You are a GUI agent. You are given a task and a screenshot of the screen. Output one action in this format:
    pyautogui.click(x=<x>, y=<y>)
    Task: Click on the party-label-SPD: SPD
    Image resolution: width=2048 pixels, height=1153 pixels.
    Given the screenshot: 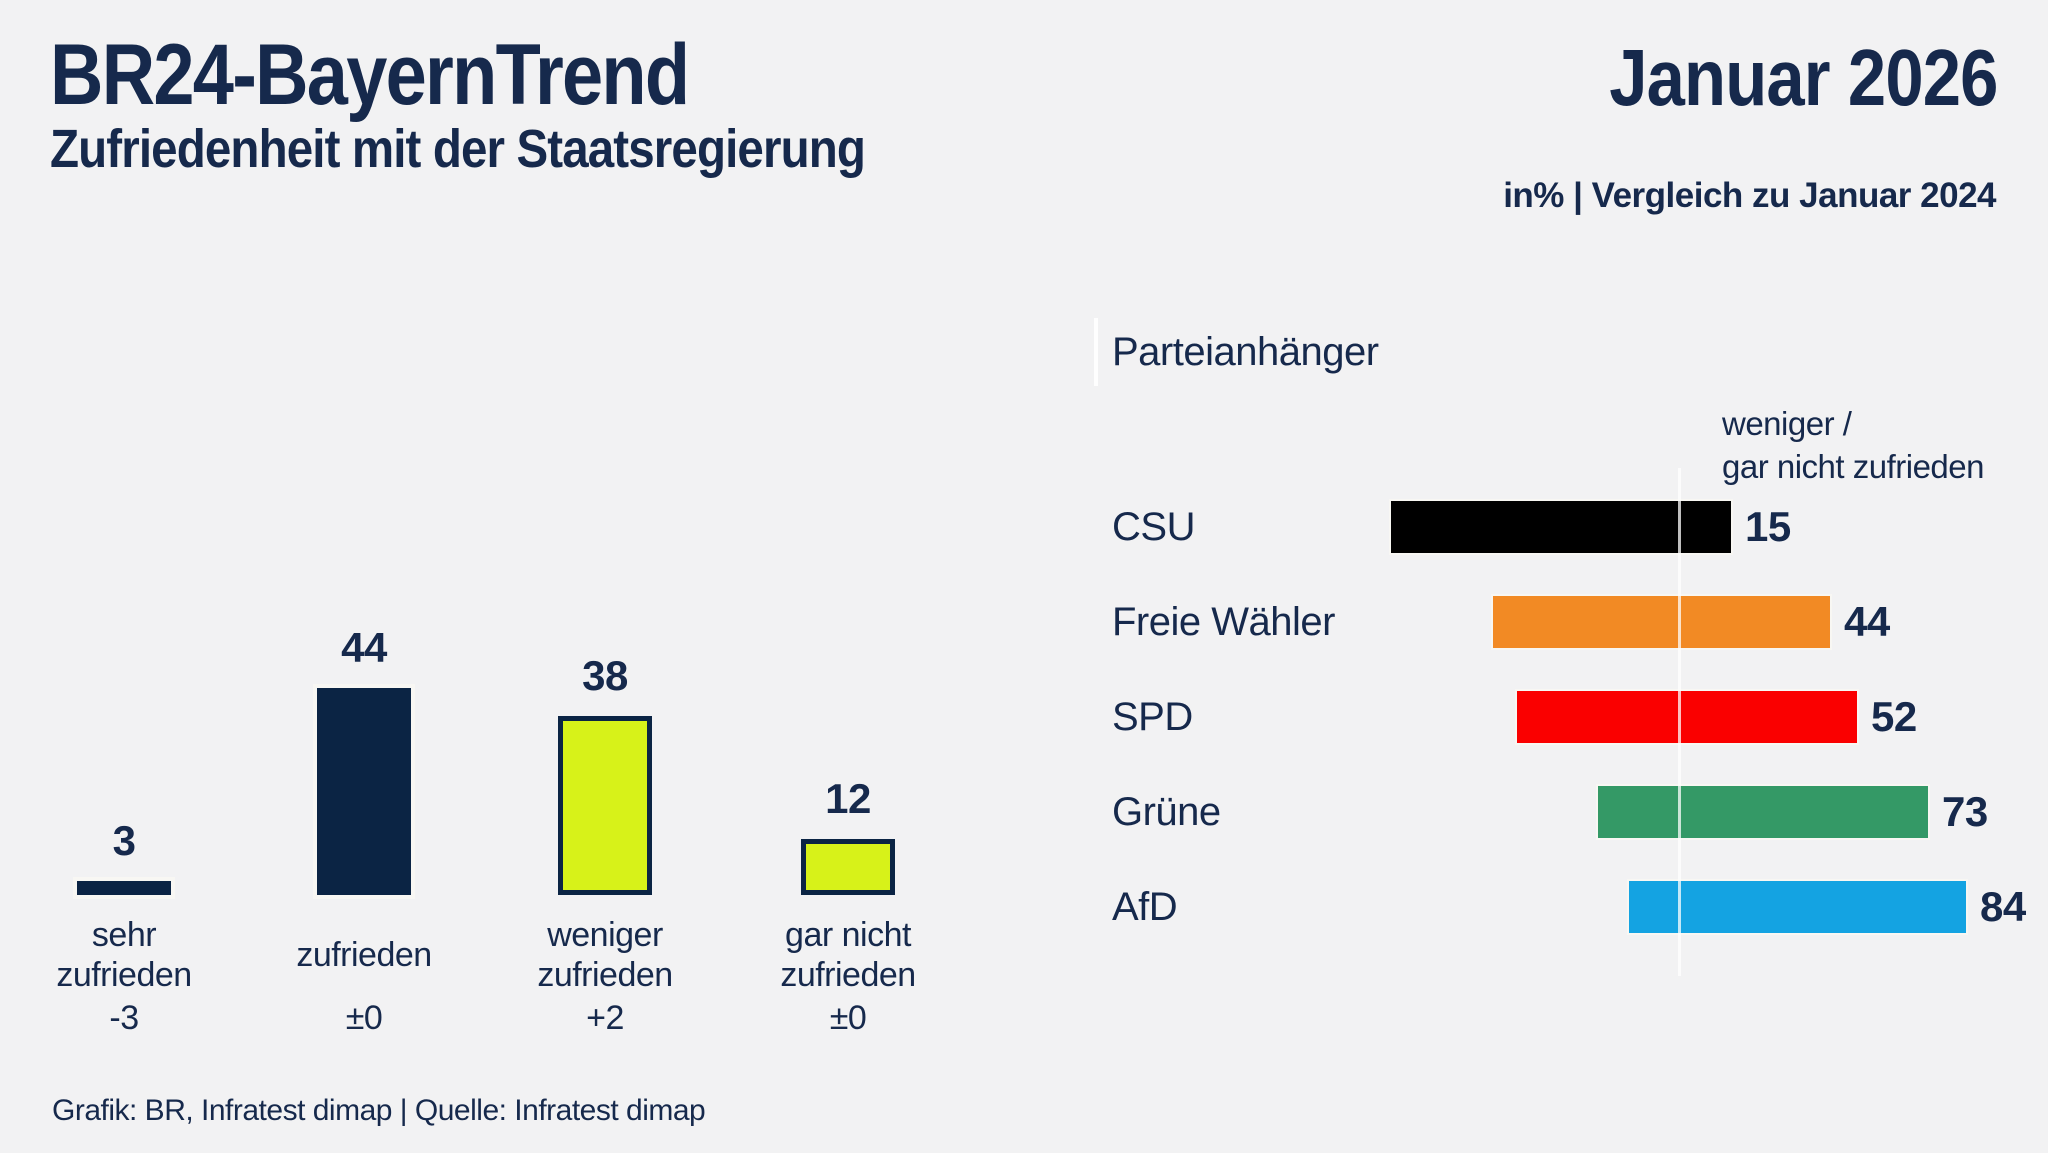 What is the action you would take?
    pyautogui.click(x=1152, y=717)
    